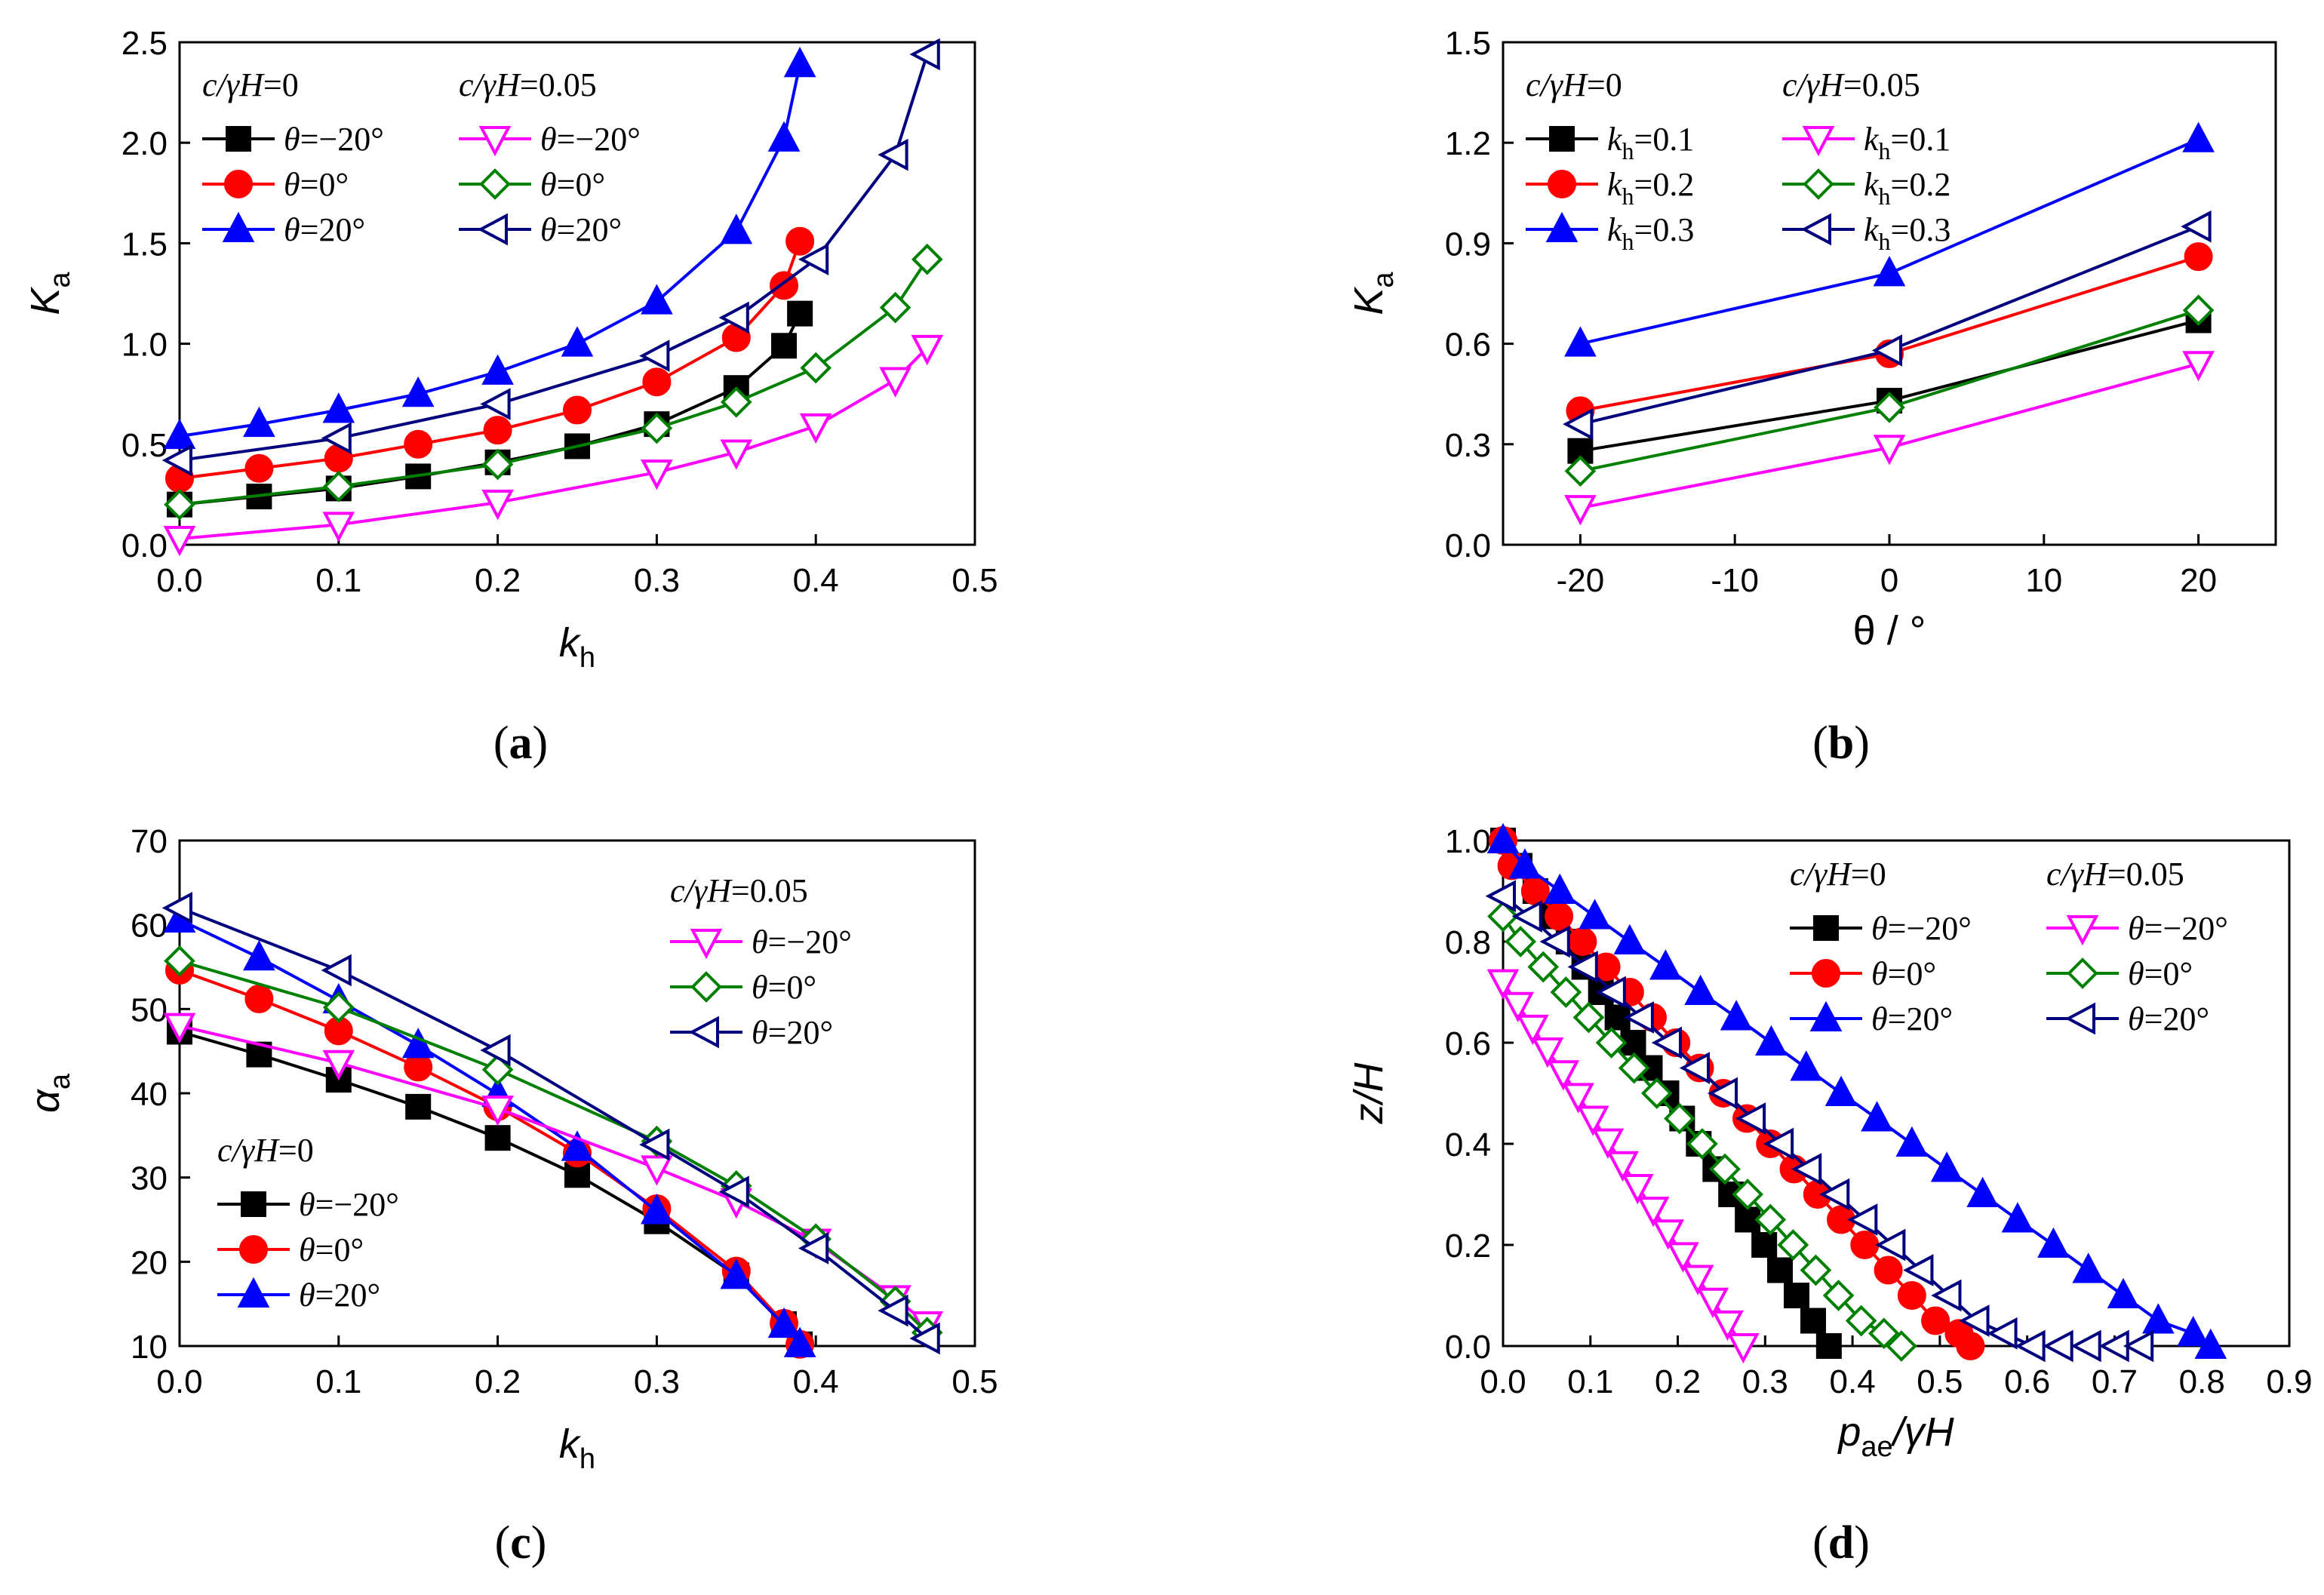  I want to click on y-tick-label: 2.0, so click(144, 143).